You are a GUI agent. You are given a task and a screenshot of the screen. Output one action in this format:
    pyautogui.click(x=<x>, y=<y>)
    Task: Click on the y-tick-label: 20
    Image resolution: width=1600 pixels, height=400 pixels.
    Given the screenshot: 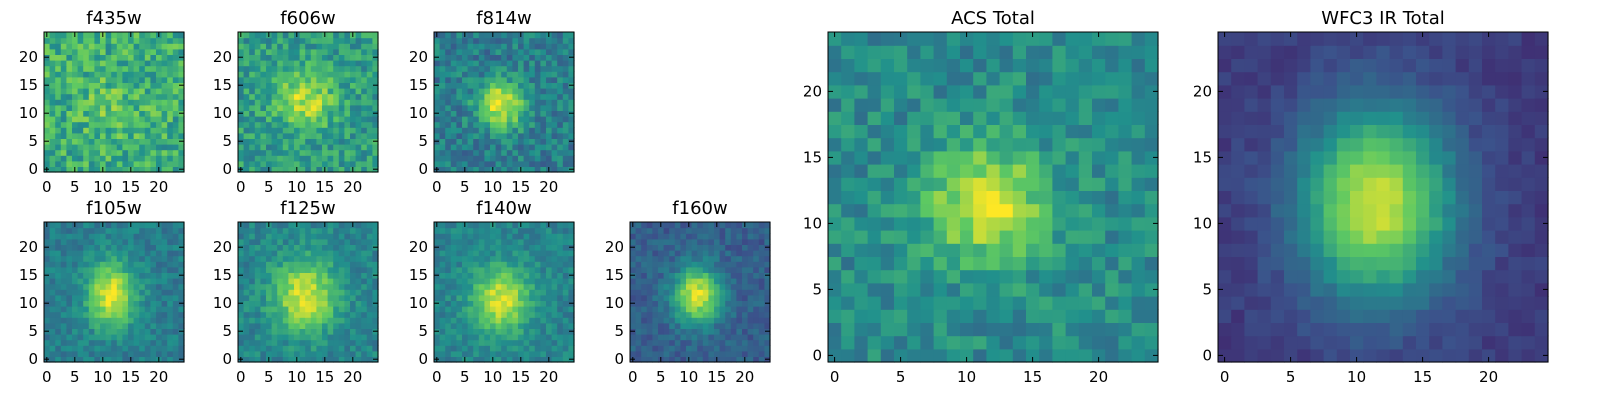 What is the action you would take?
    pyautogui.click(x=28, y=247)
    